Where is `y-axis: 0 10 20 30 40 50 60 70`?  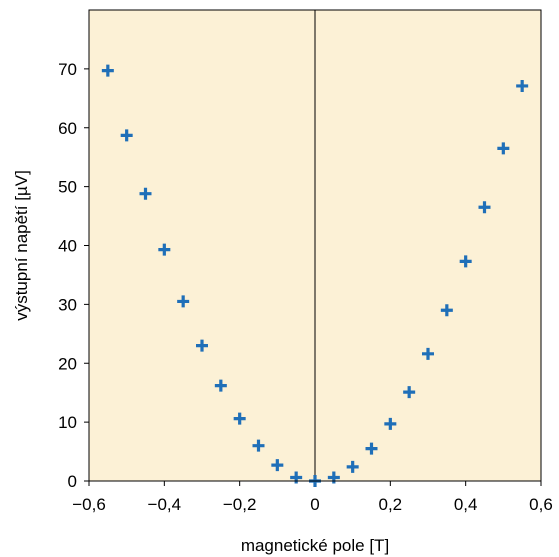
y-axis: 0 10 20 30 40 50 60 70 is located at coordinates (73, 275).